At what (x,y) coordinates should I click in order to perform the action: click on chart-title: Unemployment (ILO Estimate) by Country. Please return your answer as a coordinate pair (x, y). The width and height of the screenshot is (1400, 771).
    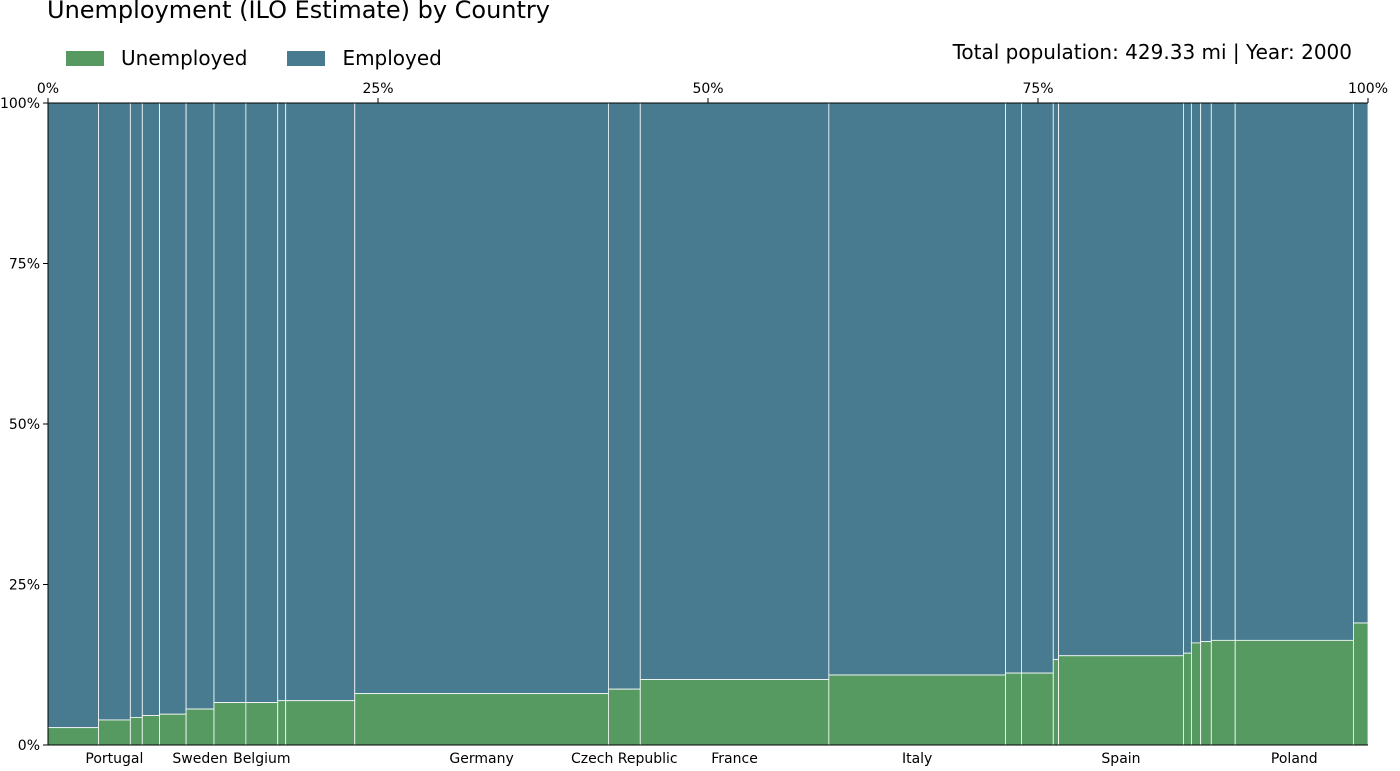
    Looking at the image, I should click on (298, 12).